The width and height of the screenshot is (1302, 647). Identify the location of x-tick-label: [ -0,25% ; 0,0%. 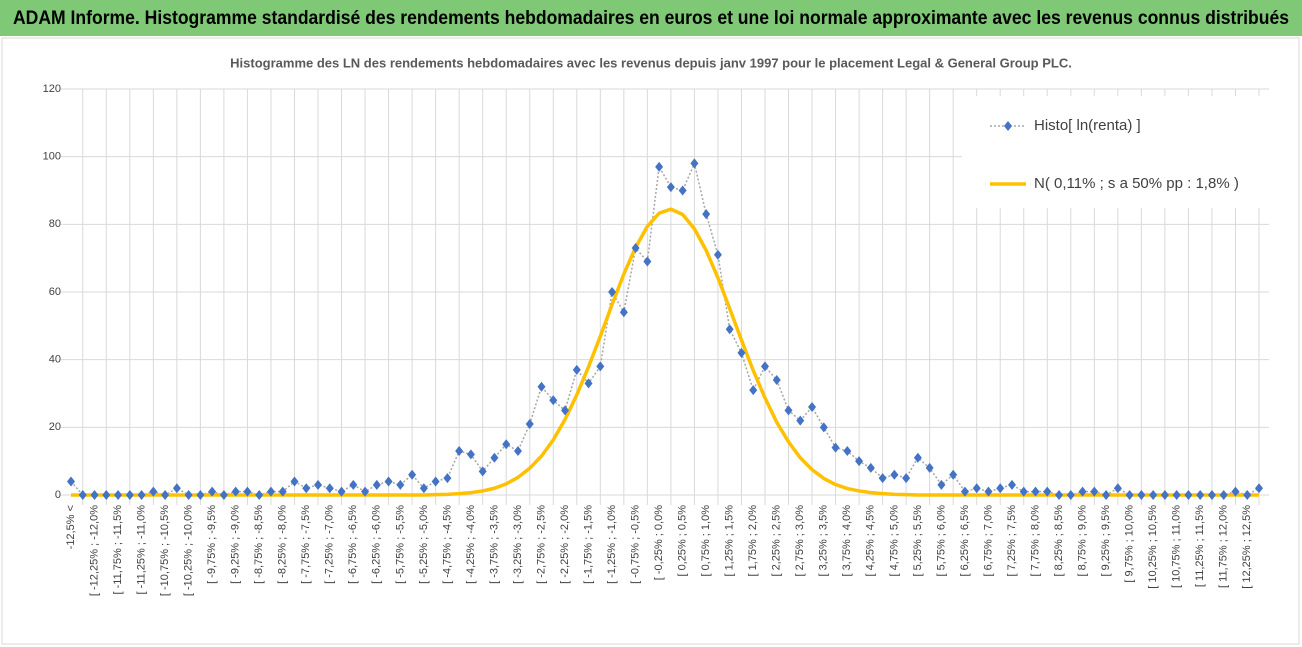
(659, 542).